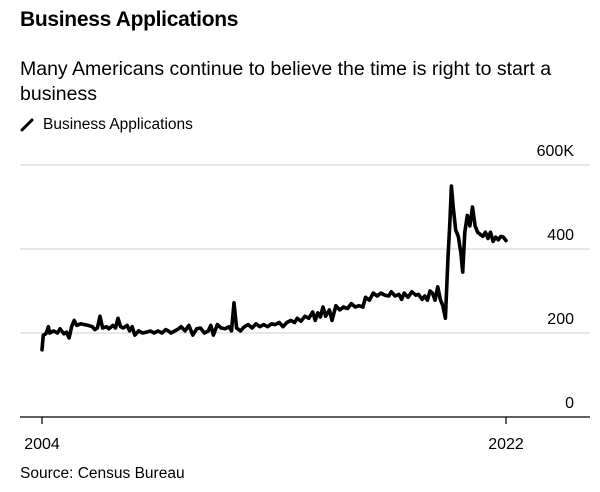 This screenshot has width=600, height=492. What do you see at coordinates (42, 444) in the screenshot?
I see `x-tick-label: 2004` at bounding box center [42, 444].